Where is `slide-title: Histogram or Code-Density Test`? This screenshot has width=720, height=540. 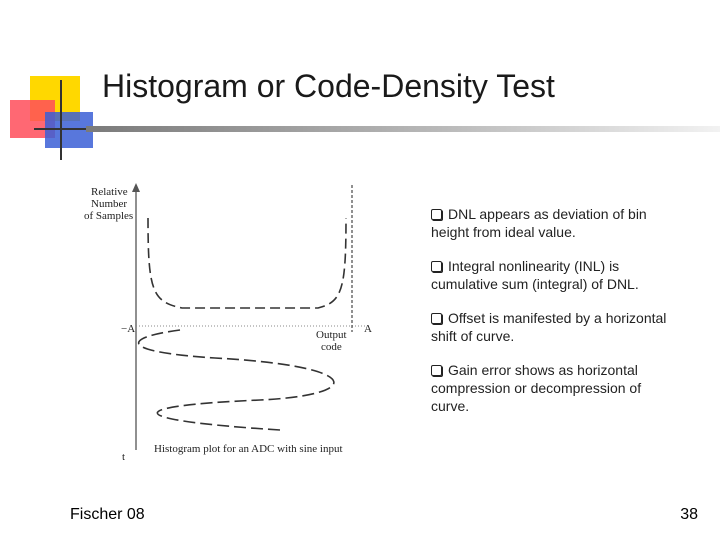 slide-title: Histogram or Code-Density Test is located at coordinates (328, 86).